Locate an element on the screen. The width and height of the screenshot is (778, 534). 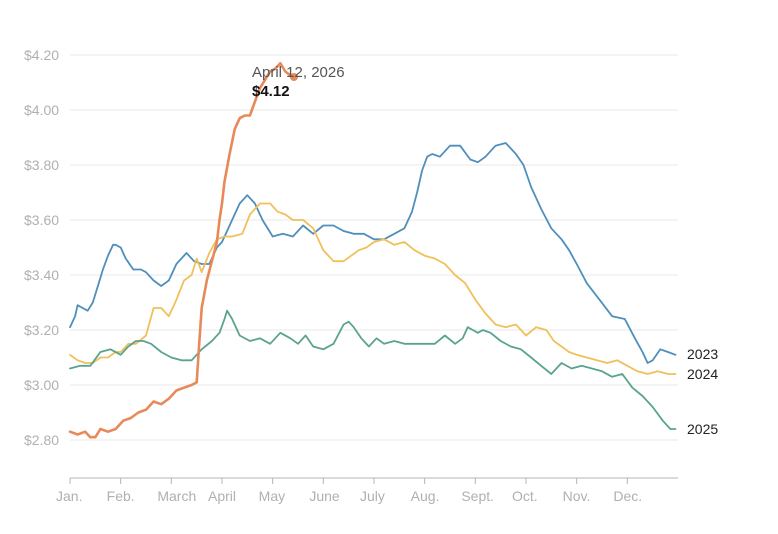
series-label-2025: 2025 is located at coordinates (702, 429).